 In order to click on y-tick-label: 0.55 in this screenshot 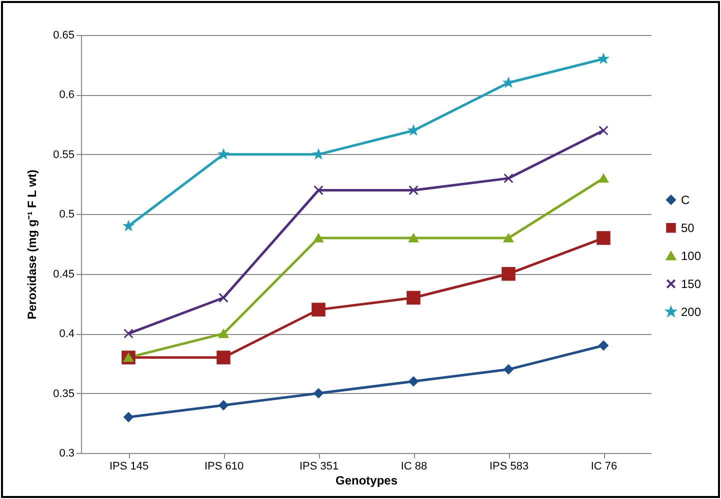, I will do `click(63, 154)`.